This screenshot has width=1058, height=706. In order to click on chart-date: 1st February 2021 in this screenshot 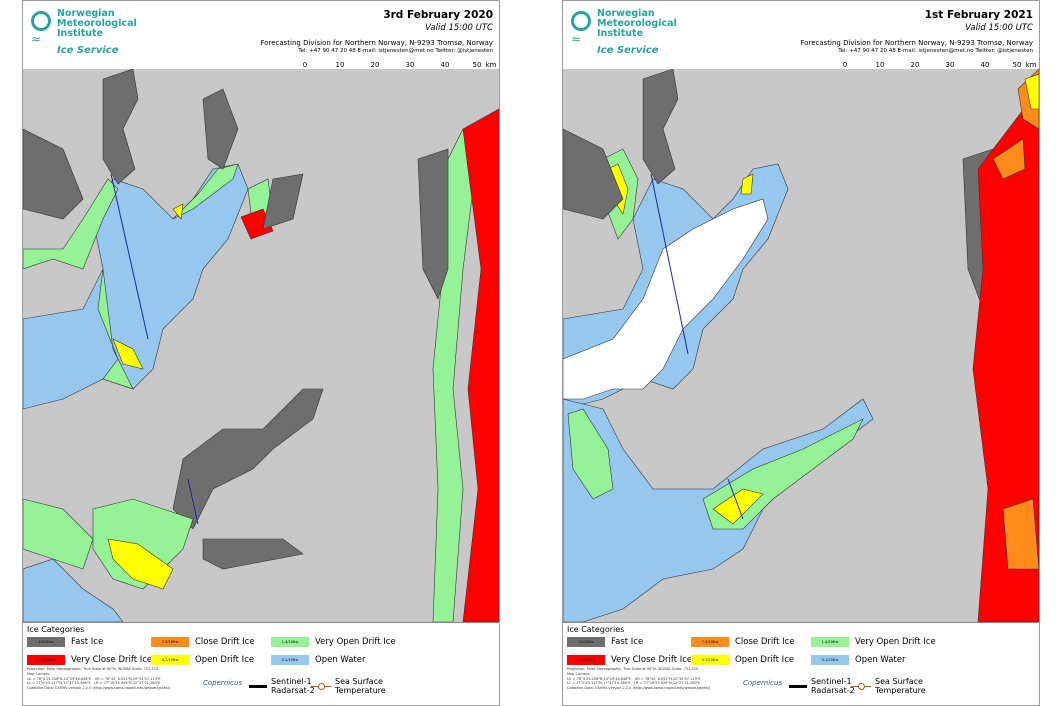, I will do `click(978, 15)`.